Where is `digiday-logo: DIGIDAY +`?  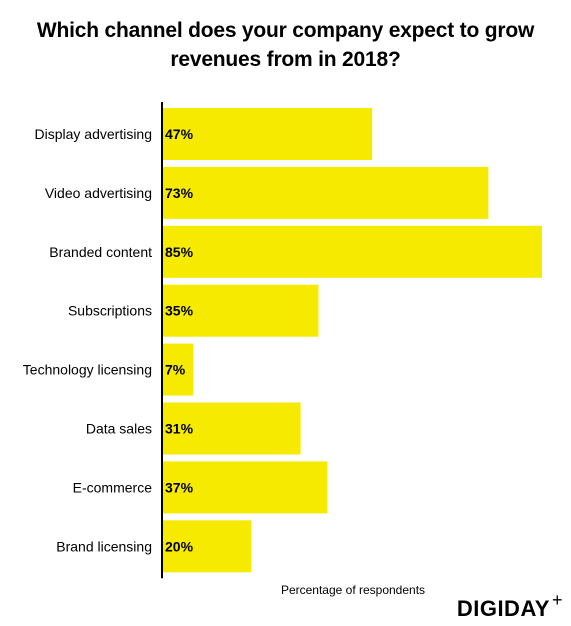
digiday-logo: DIGIDAY + is located at coordinates (509, 607).